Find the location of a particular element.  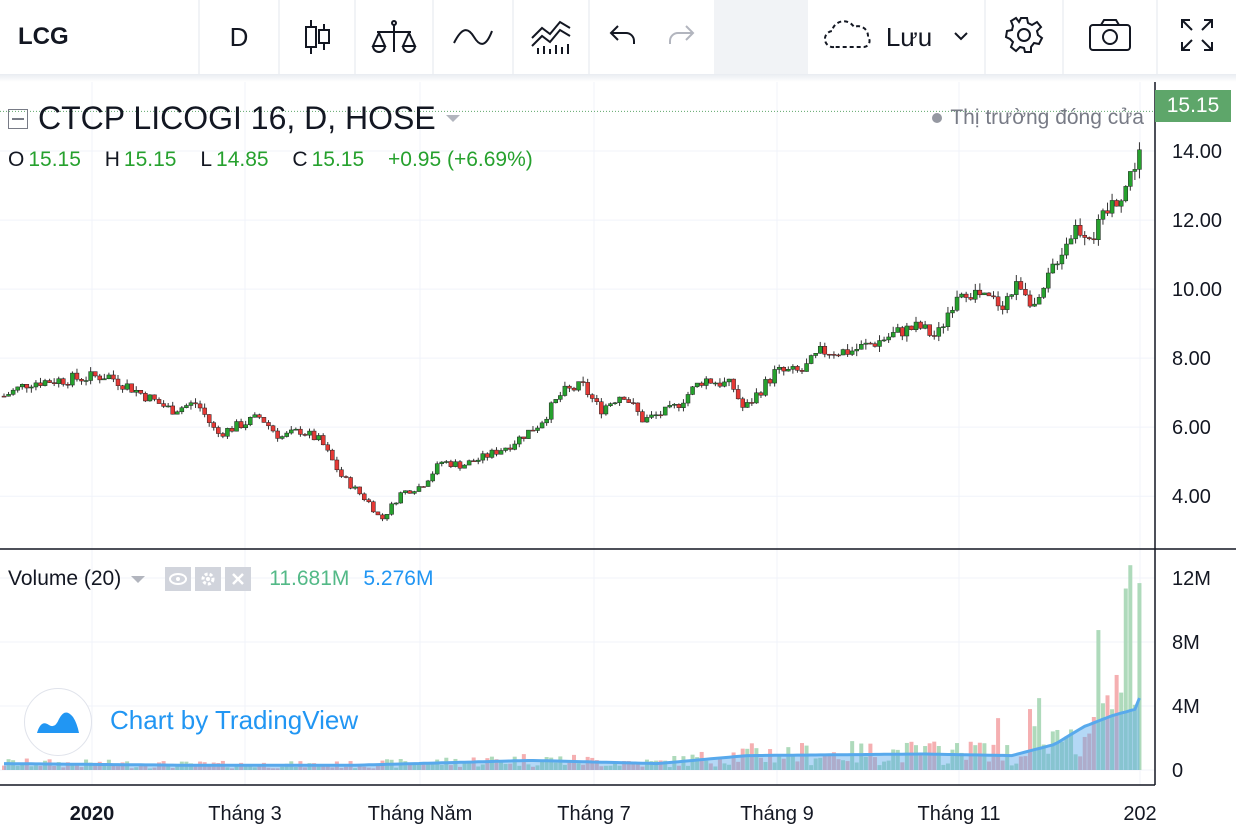

caret-down-icon is located at coordinates (452, 118).